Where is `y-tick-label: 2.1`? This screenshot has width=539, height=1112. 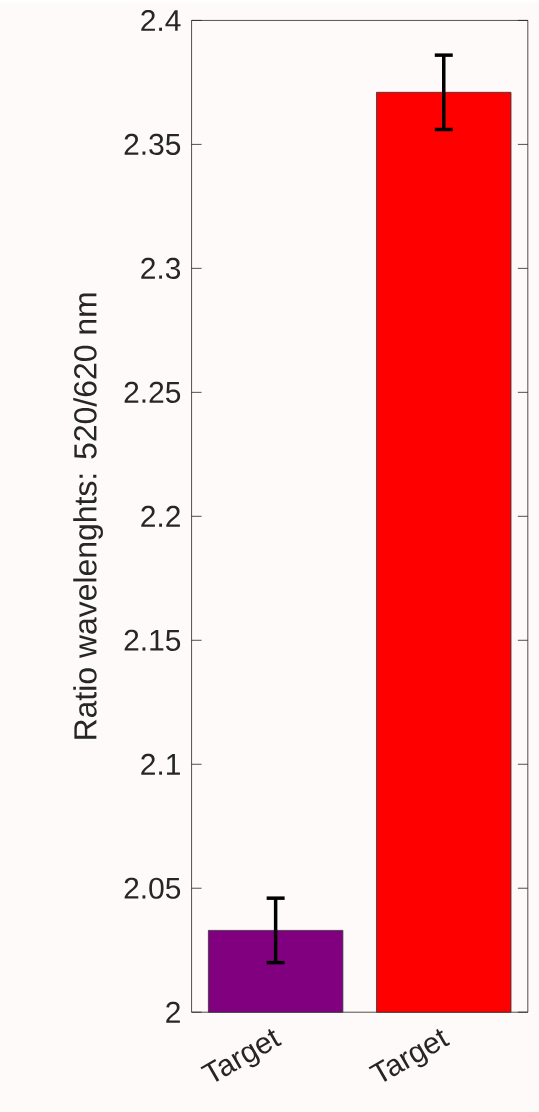
y-tick-label: 2.1 is located at coordinates (161, 764).